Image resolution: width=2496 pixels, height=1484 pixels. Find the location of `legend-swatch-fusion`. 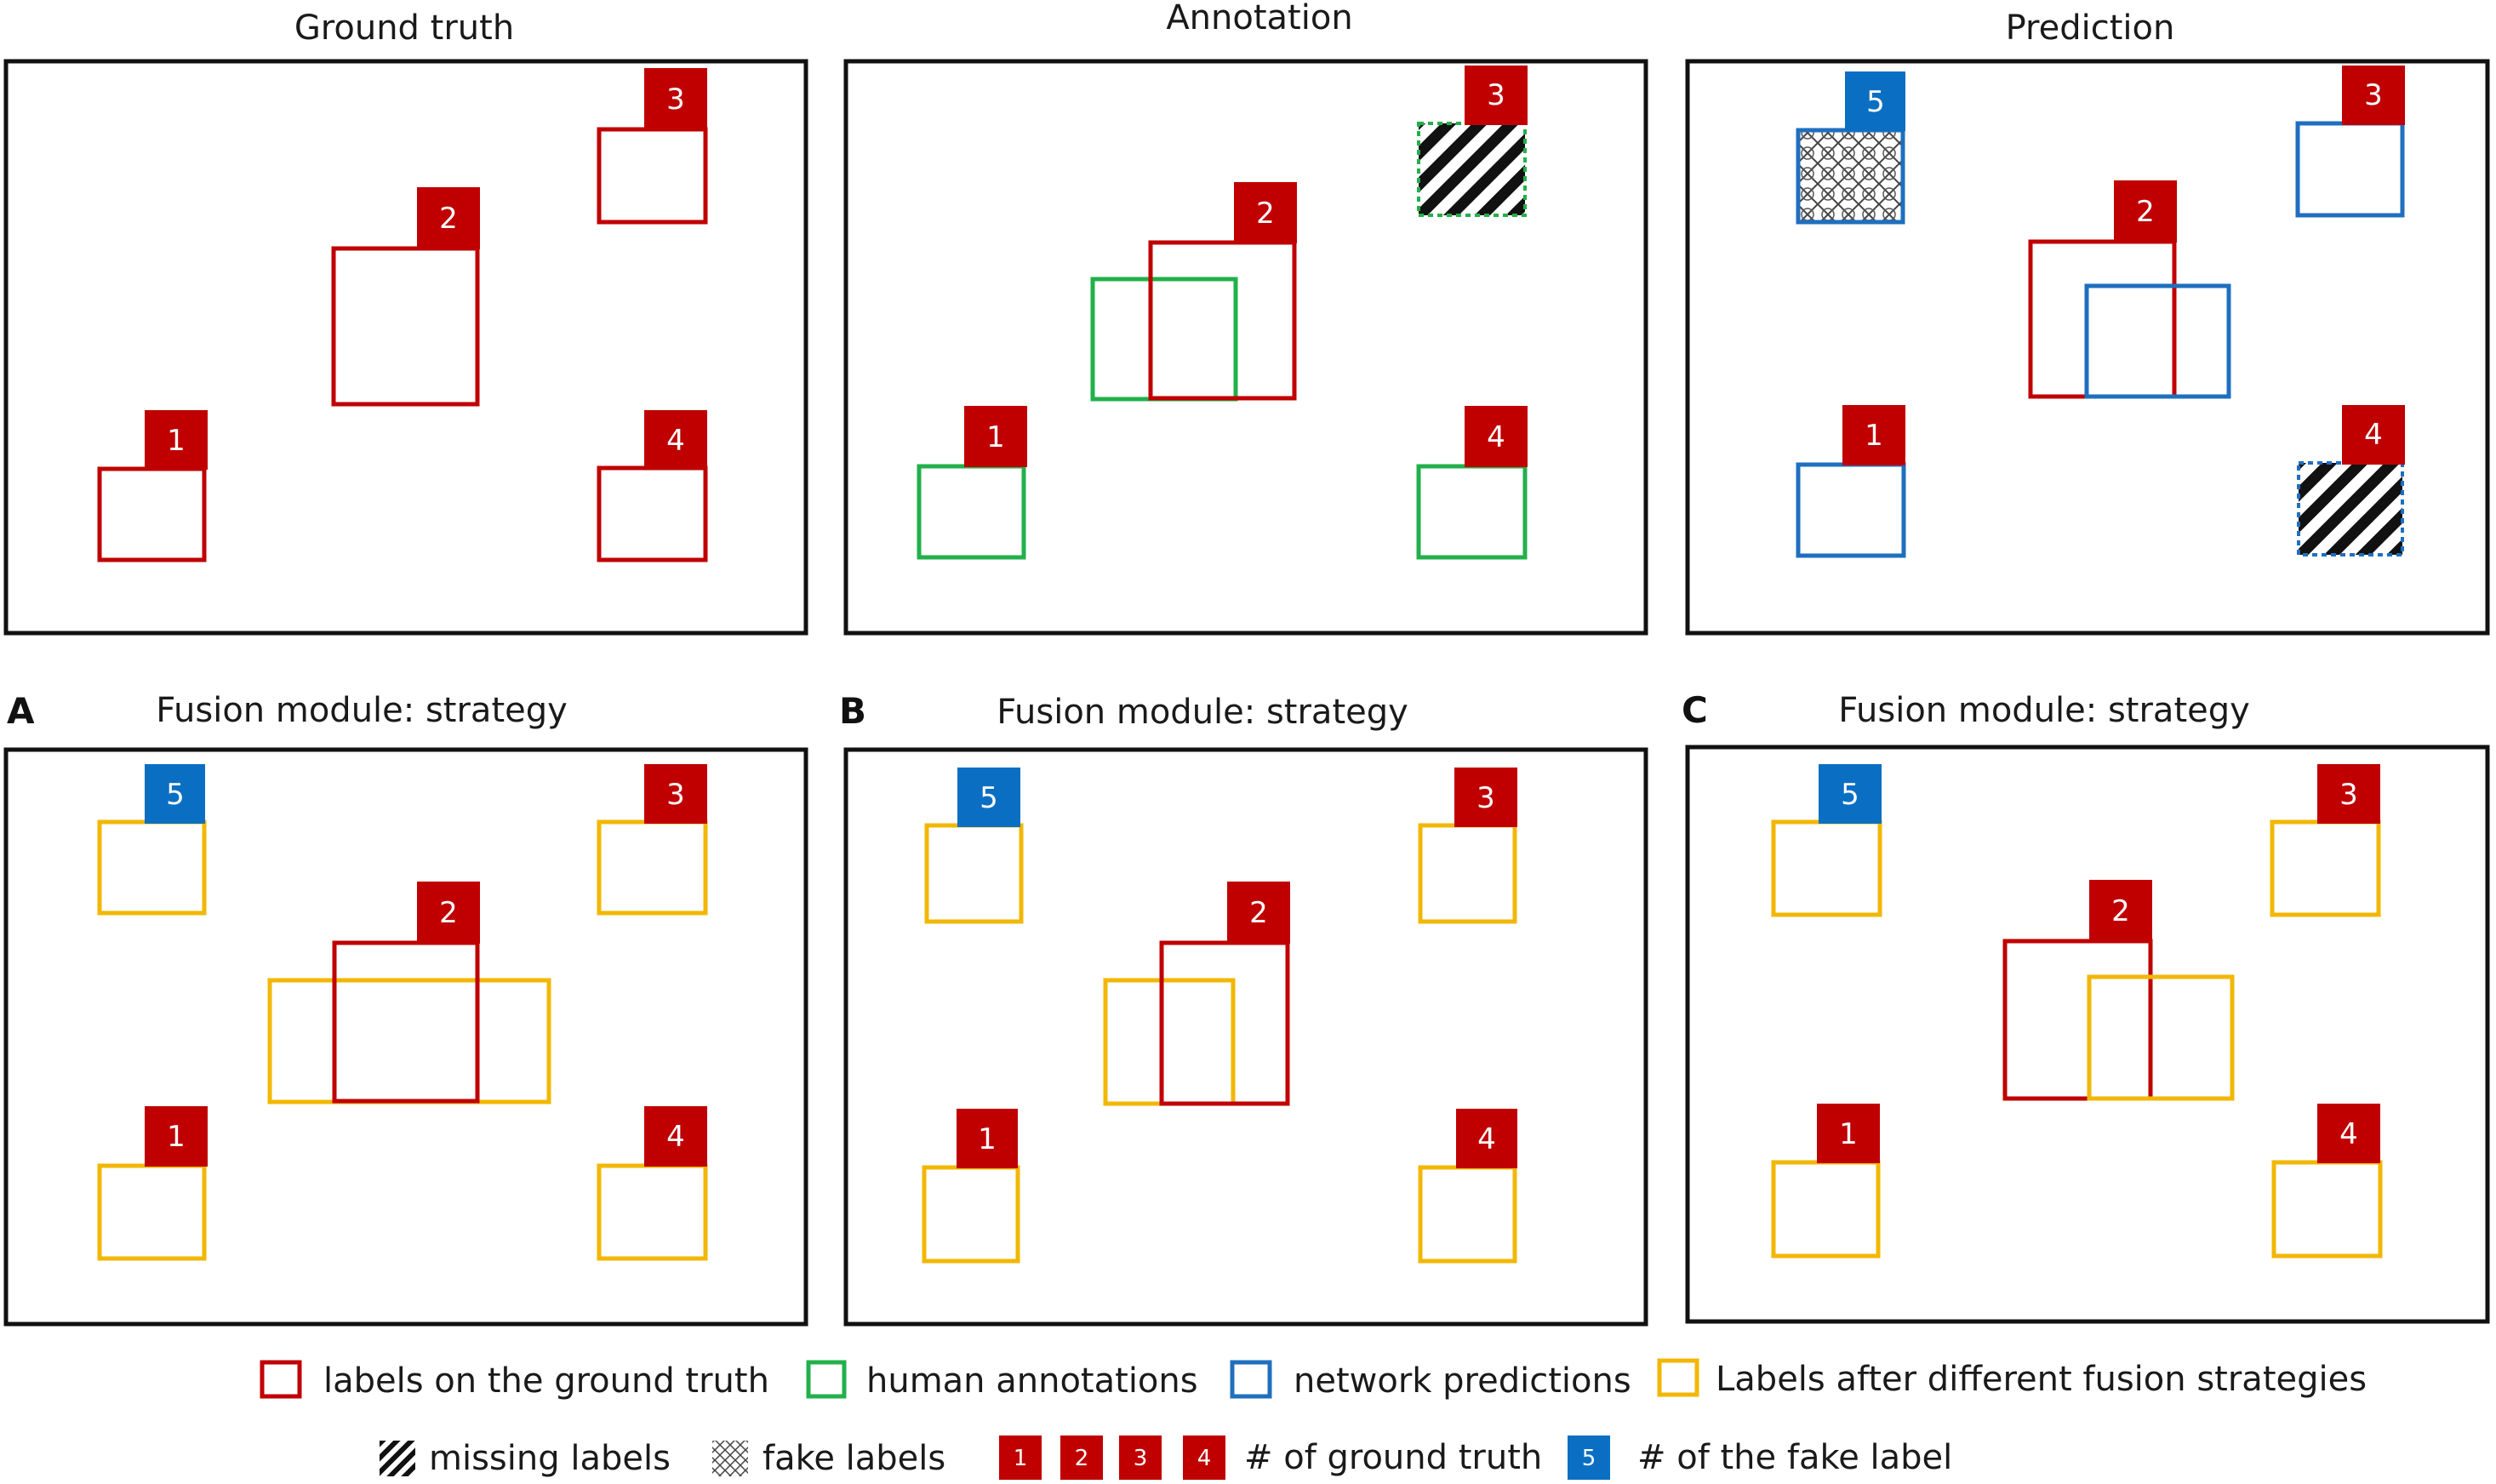

legend-swatch-fusion is located at coordinates (1678, 1377).